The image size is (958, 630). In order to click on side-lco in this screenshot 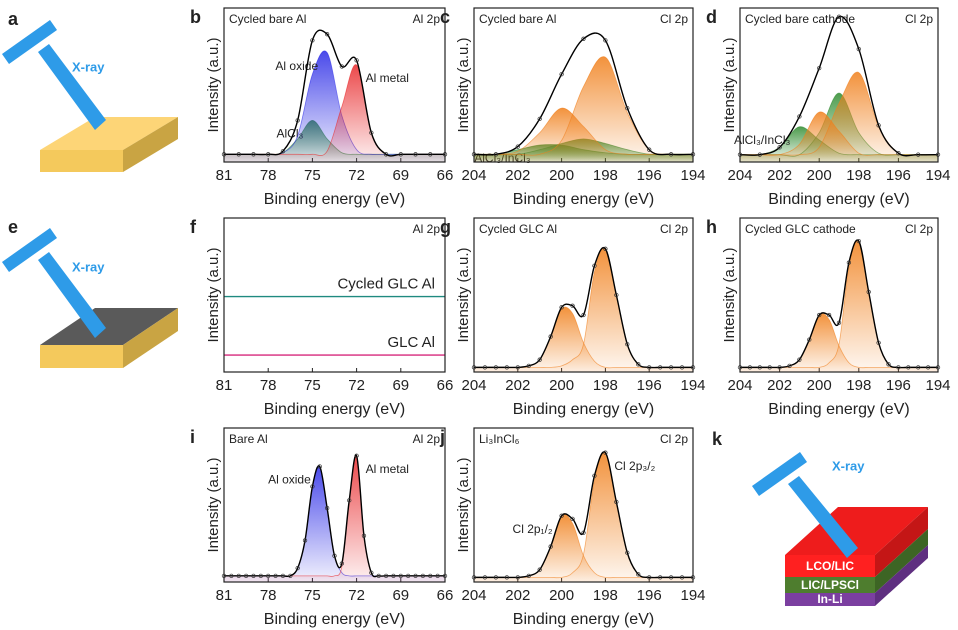, I will do `click(901, 542)`.